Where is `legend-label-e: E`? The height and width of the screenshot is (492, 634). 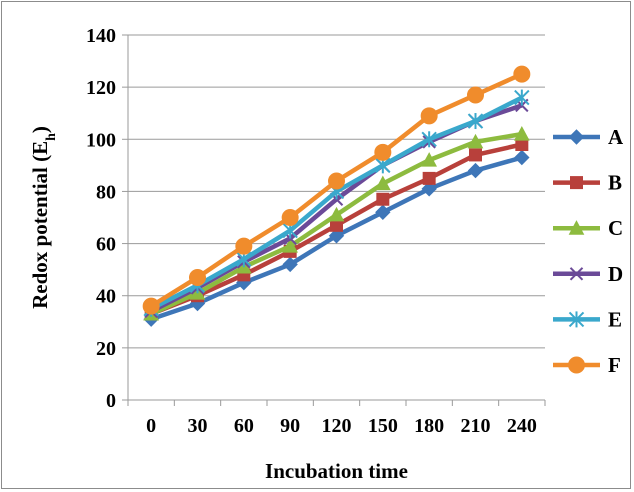
legend-label-e: E is located at coordinates (615, 319).